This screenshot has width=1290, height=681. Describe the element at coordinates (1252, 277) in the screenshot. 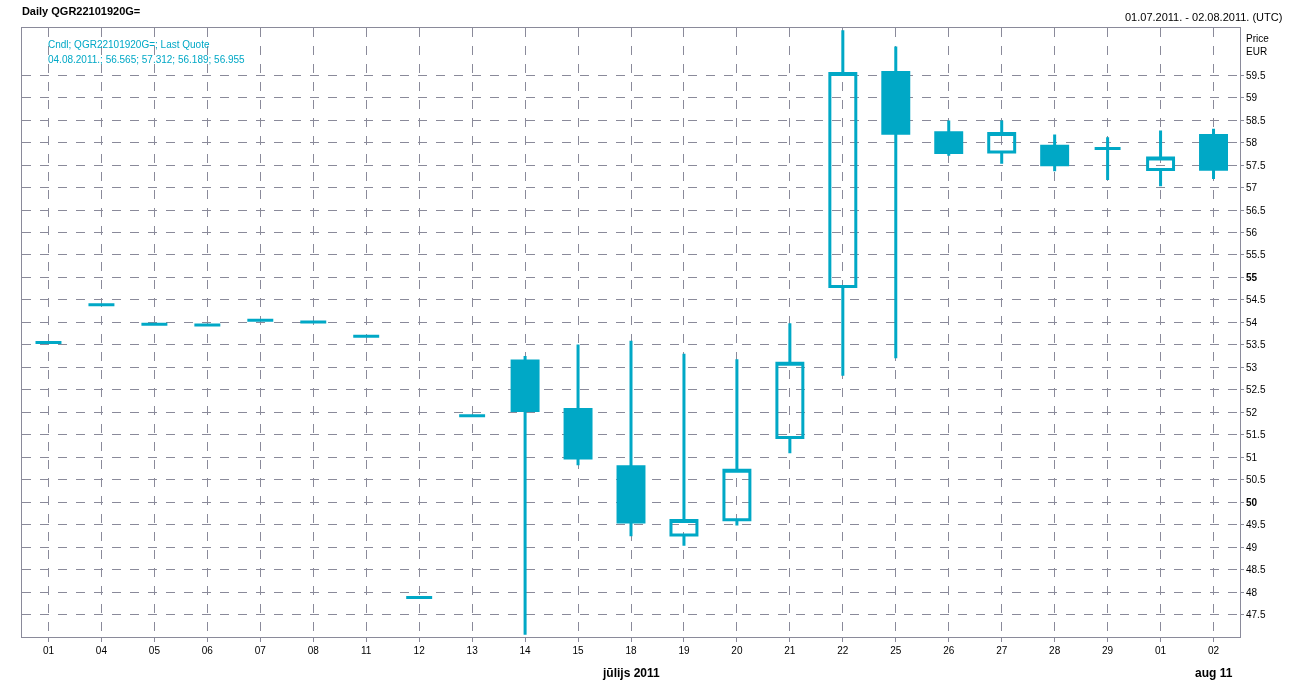

I see `y-tick-label: 55` at that location.